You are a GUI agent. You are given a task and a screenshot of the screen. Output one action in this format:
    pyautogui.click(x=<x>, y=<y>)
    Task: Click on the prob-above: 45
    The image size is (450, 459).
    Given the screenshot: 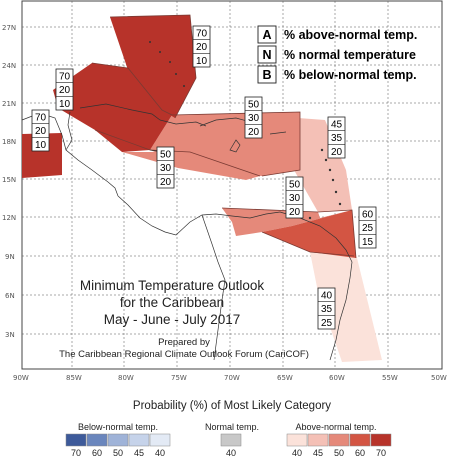 What is the action you would take?
    pyautogui.click(x=337, y=125)
    